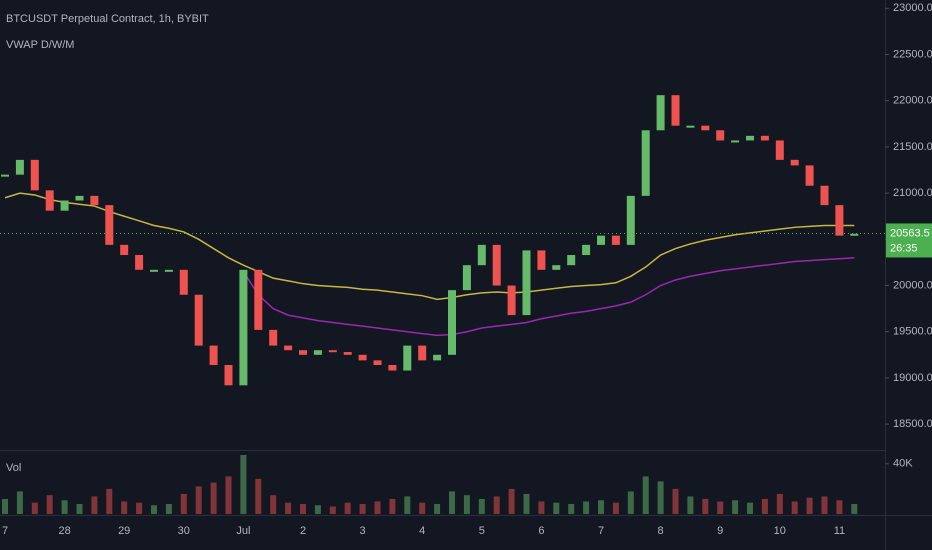 The image size is (932, 550). What do you see at coordinates (909, 240) in the screenshot?
I see `price-badge` at bounding box center [909, 240].